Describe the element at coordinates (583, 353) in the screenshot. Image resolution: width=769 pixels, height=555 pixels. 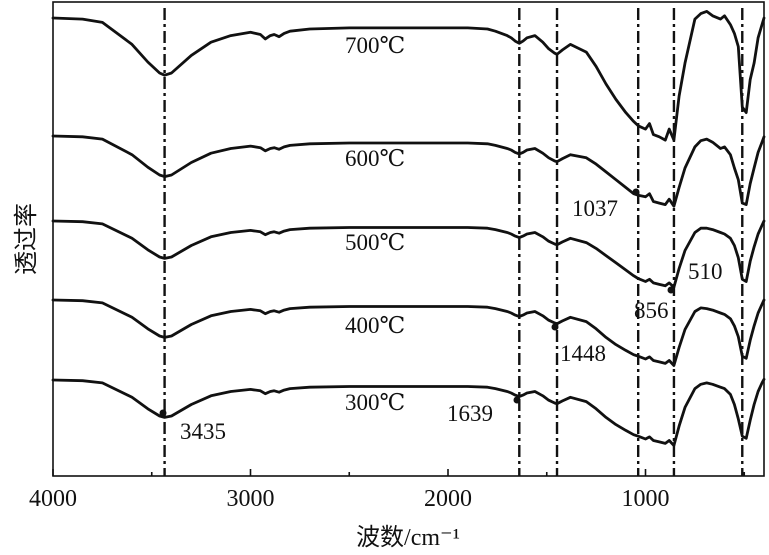
I see `peak-label-1448: 1448` at that location.